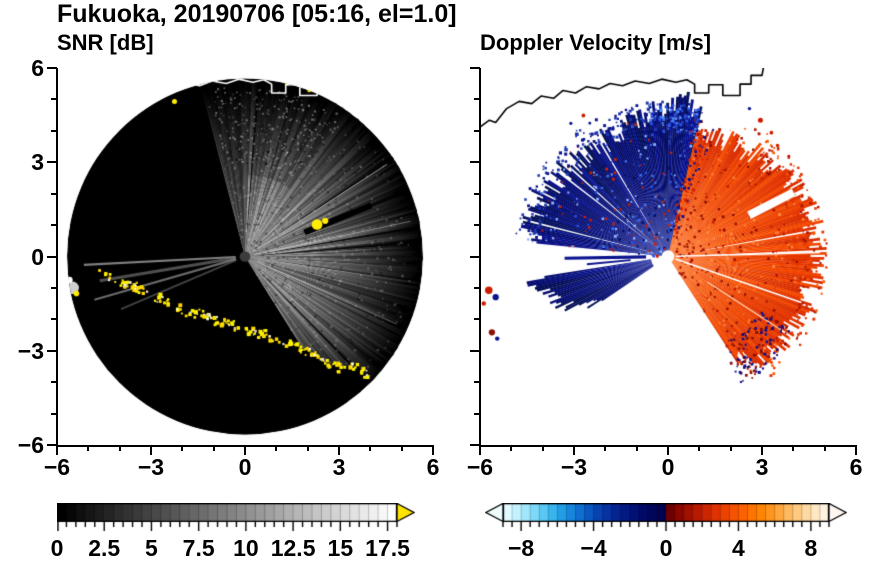  What do you see at coordinates (37, 162) in the screenshot?
I see `y-tick-label: 3` at bounding box center [37, 162].